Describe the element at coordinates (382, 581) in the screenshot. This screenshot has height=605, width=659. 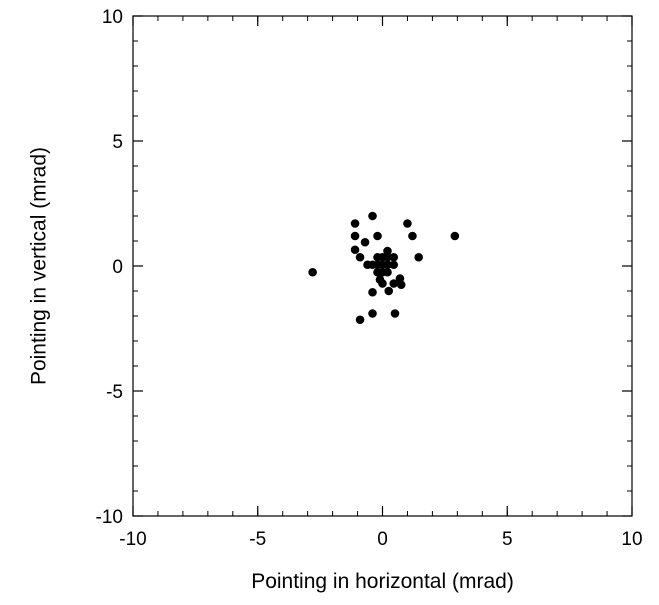
I see `x-axis-label: Pointing in horizontal (mrad)` at that location.